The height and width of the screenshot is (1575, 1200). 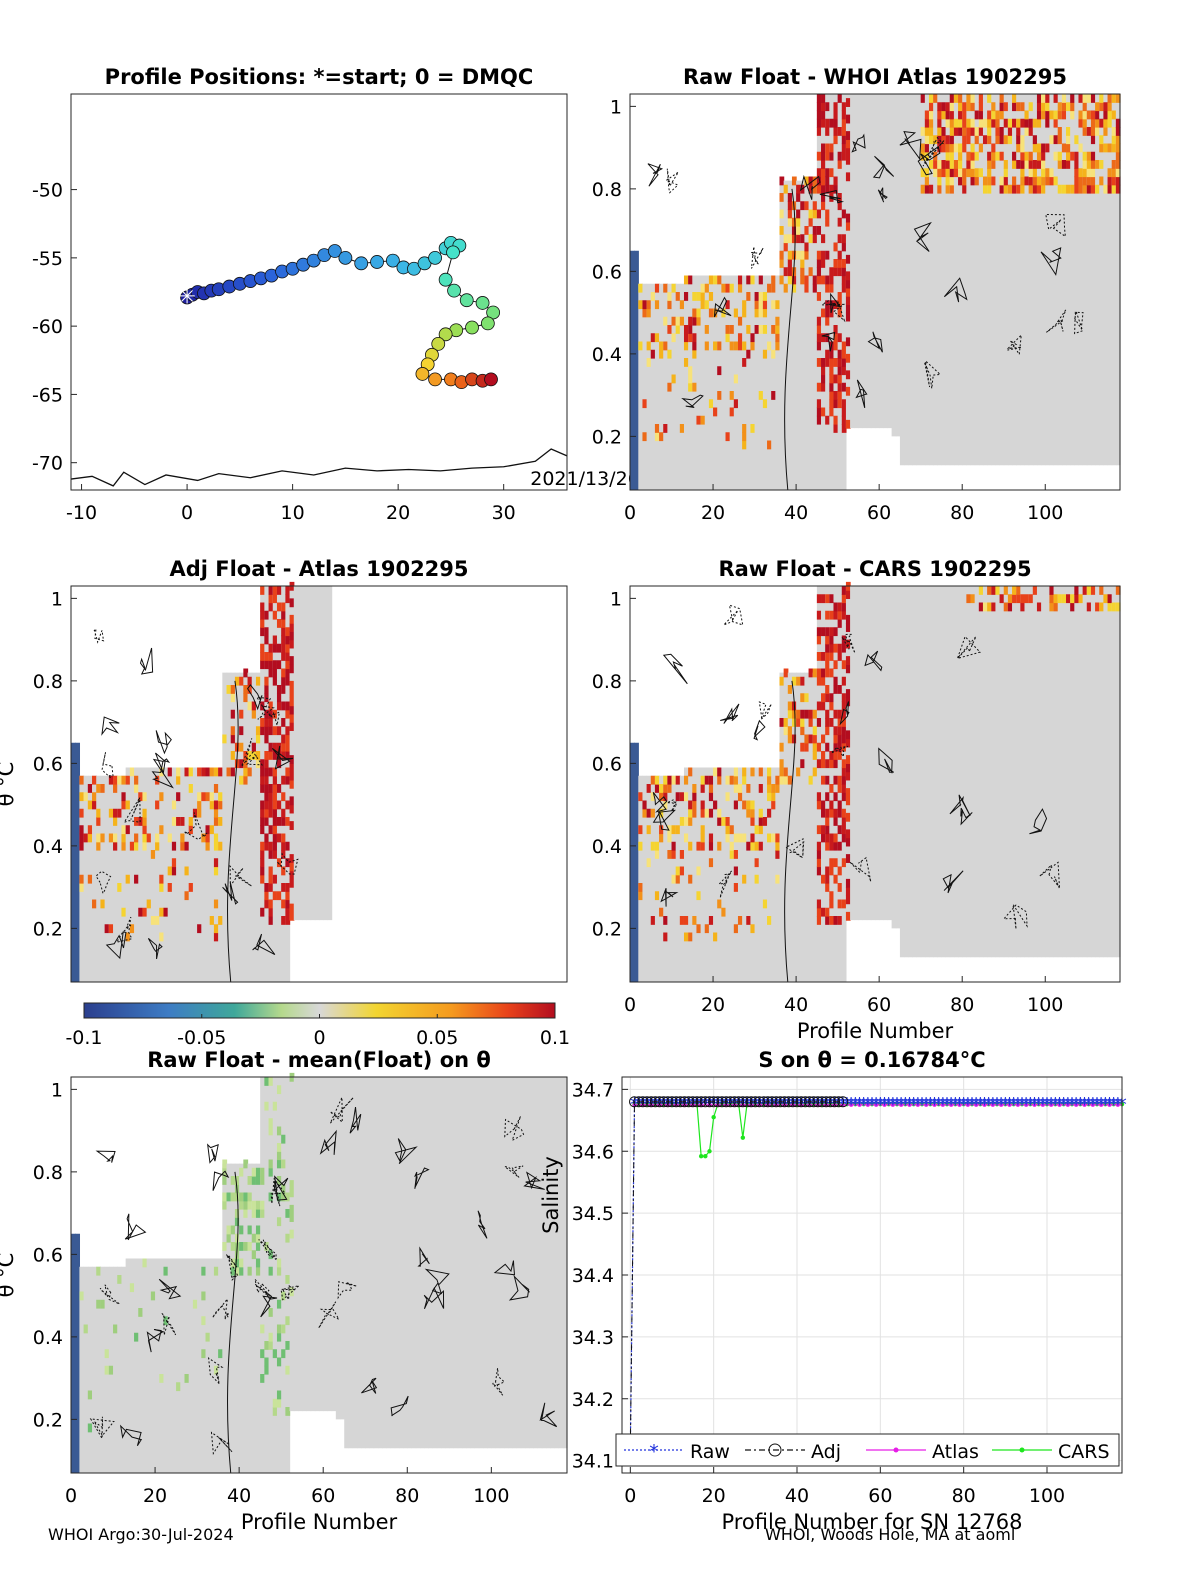 I want to click on atlas-point, so click(x=959, y=1104).